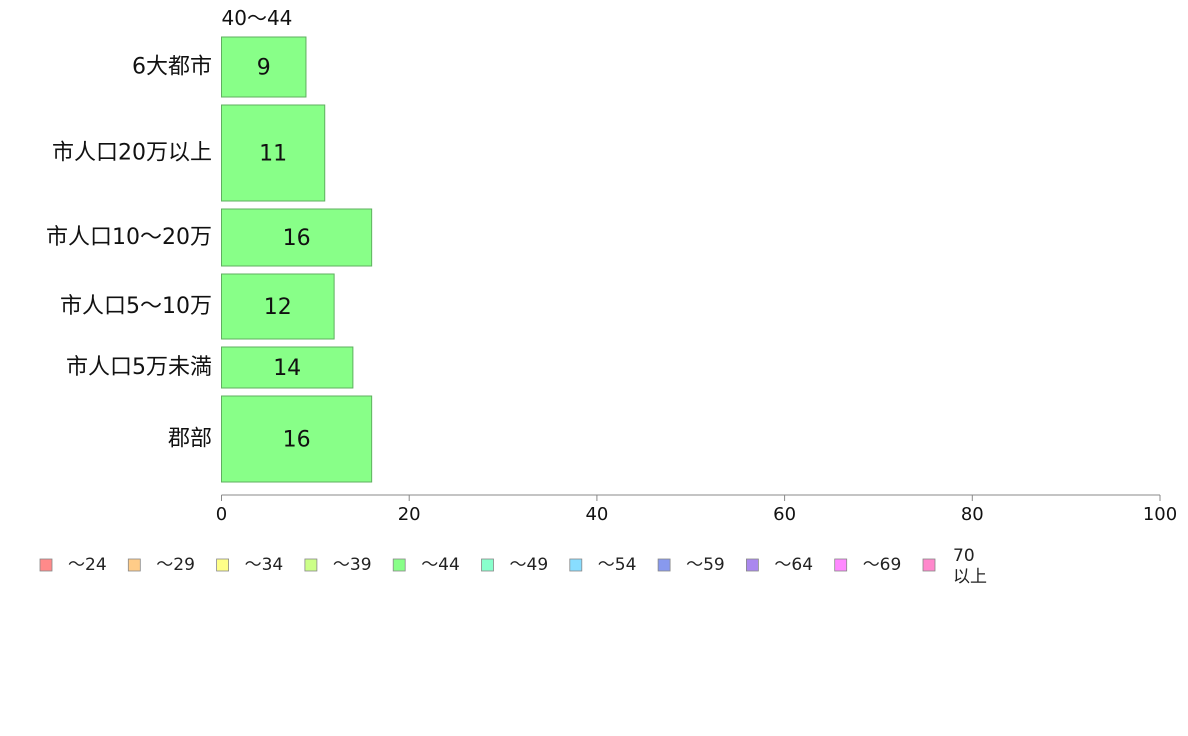 This screenshot has height=736, width=1188. What do you see at coordinates (172, 67) in the screenshot?
I see `category-label: 6大都市` at bounding box center [172, 67].